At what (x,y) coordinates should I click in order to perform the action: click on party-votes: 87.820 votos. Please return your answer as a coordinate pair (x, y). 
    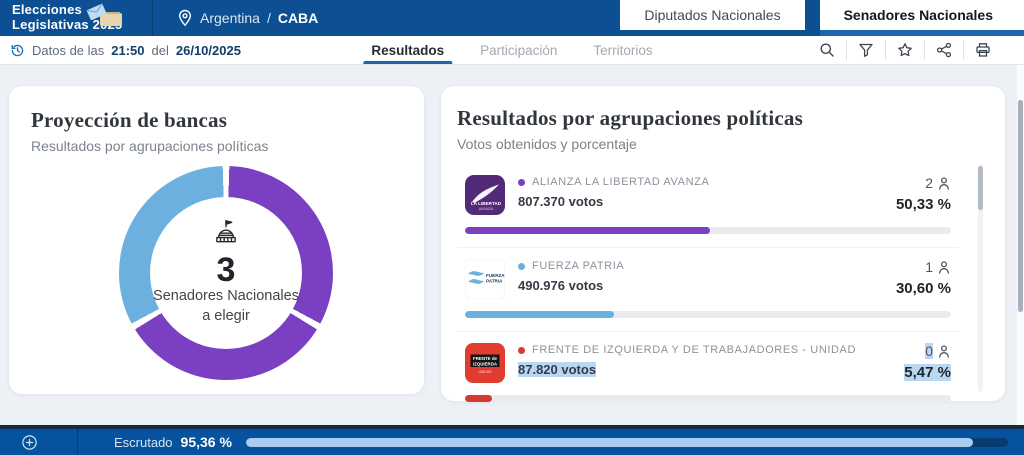
    Looking at the image, I should click on (557, 369).